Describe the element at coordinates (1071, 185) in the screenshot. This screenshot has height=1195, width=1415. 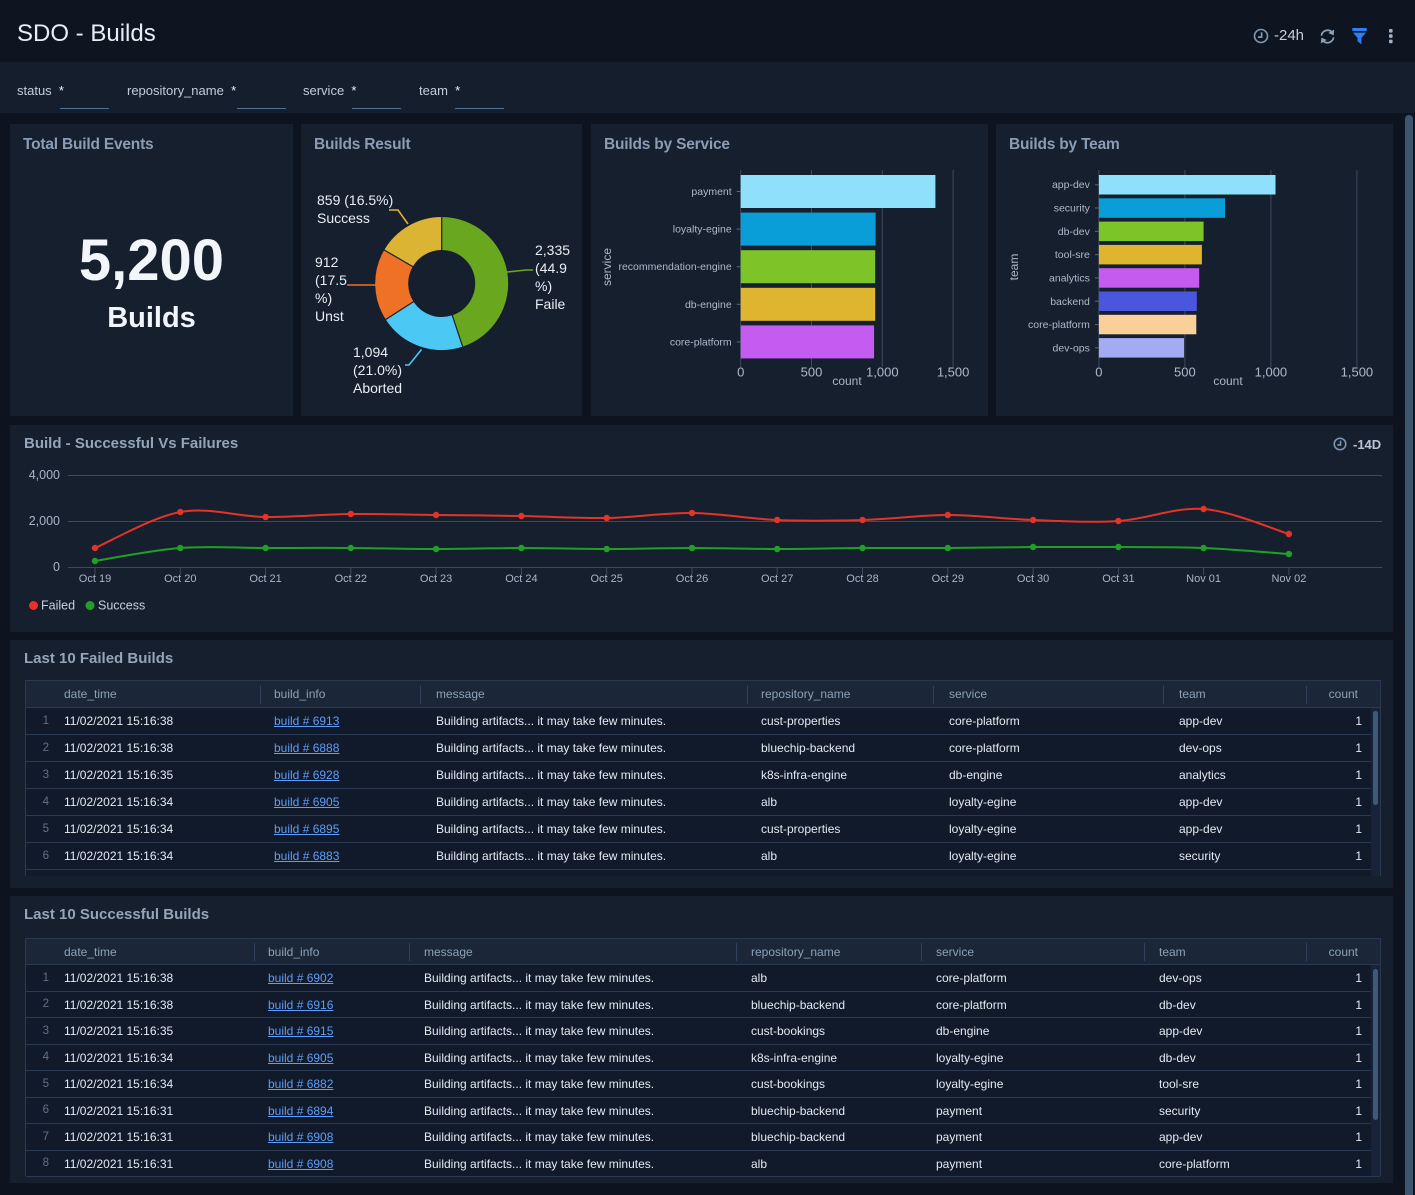
I see `svg-text: app-dev` at that location.